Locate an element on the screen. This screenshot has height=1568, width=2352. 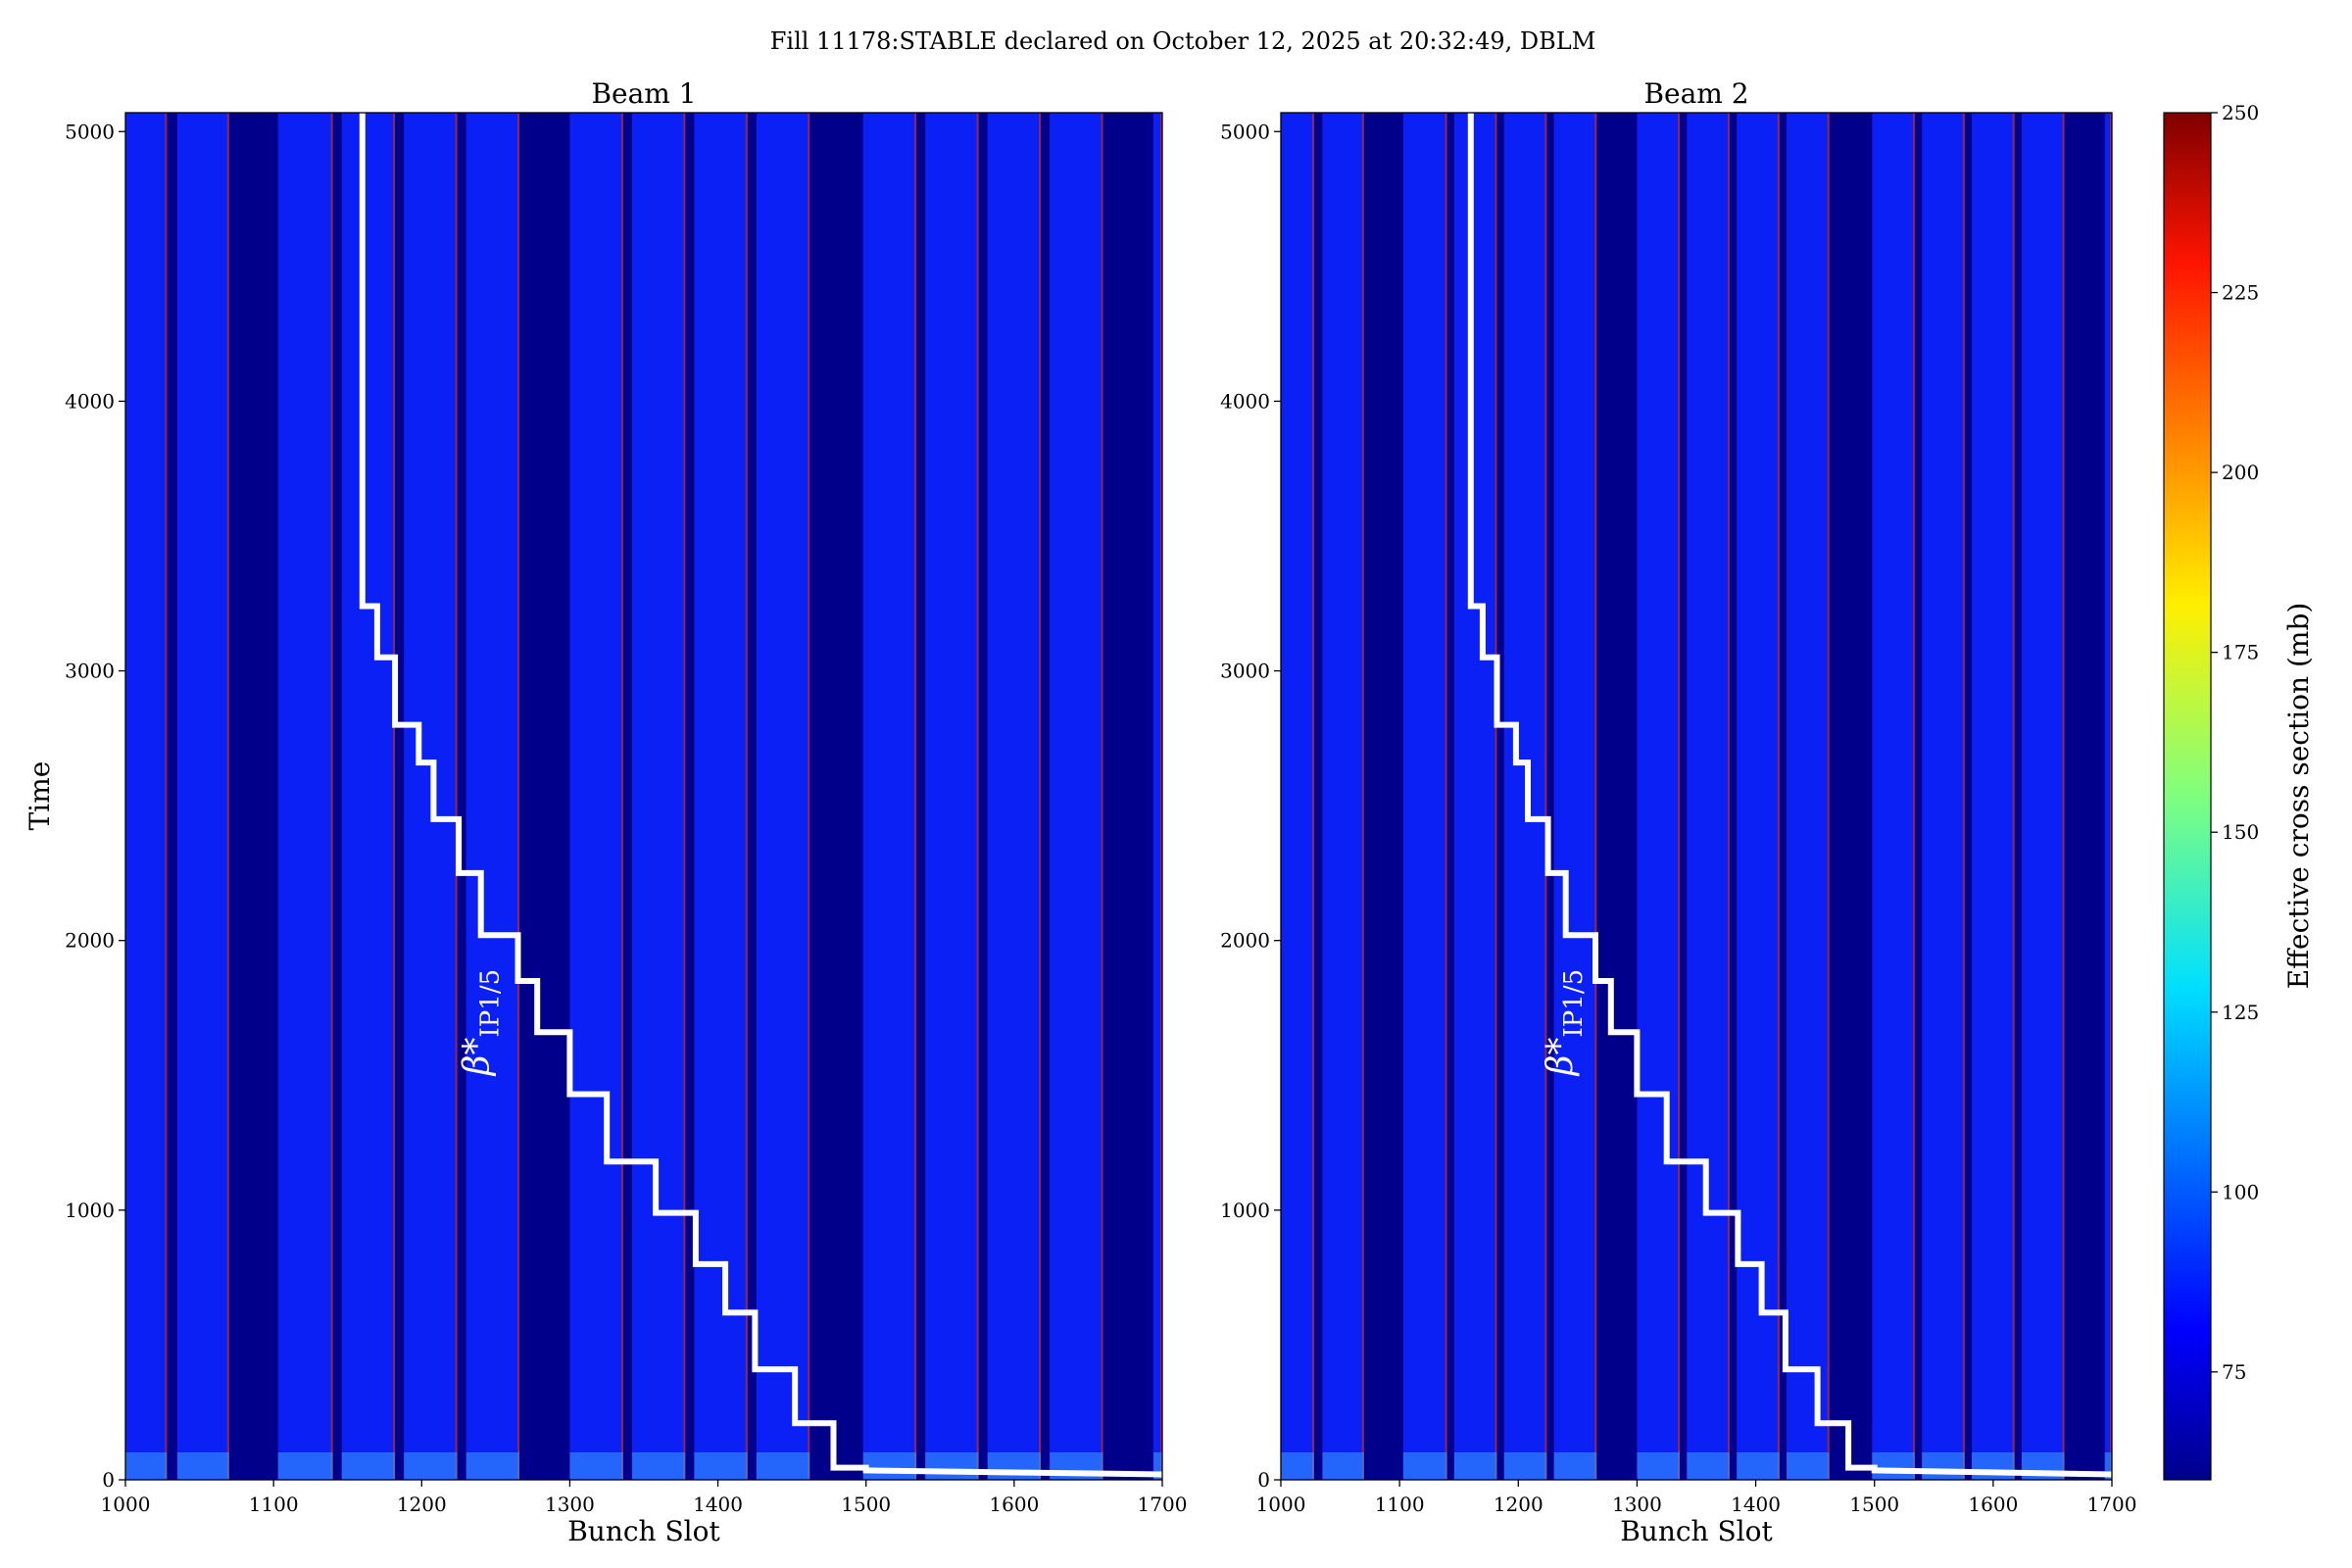
colorbar-tick-label: 200 is located at coordinates (2240, 472).